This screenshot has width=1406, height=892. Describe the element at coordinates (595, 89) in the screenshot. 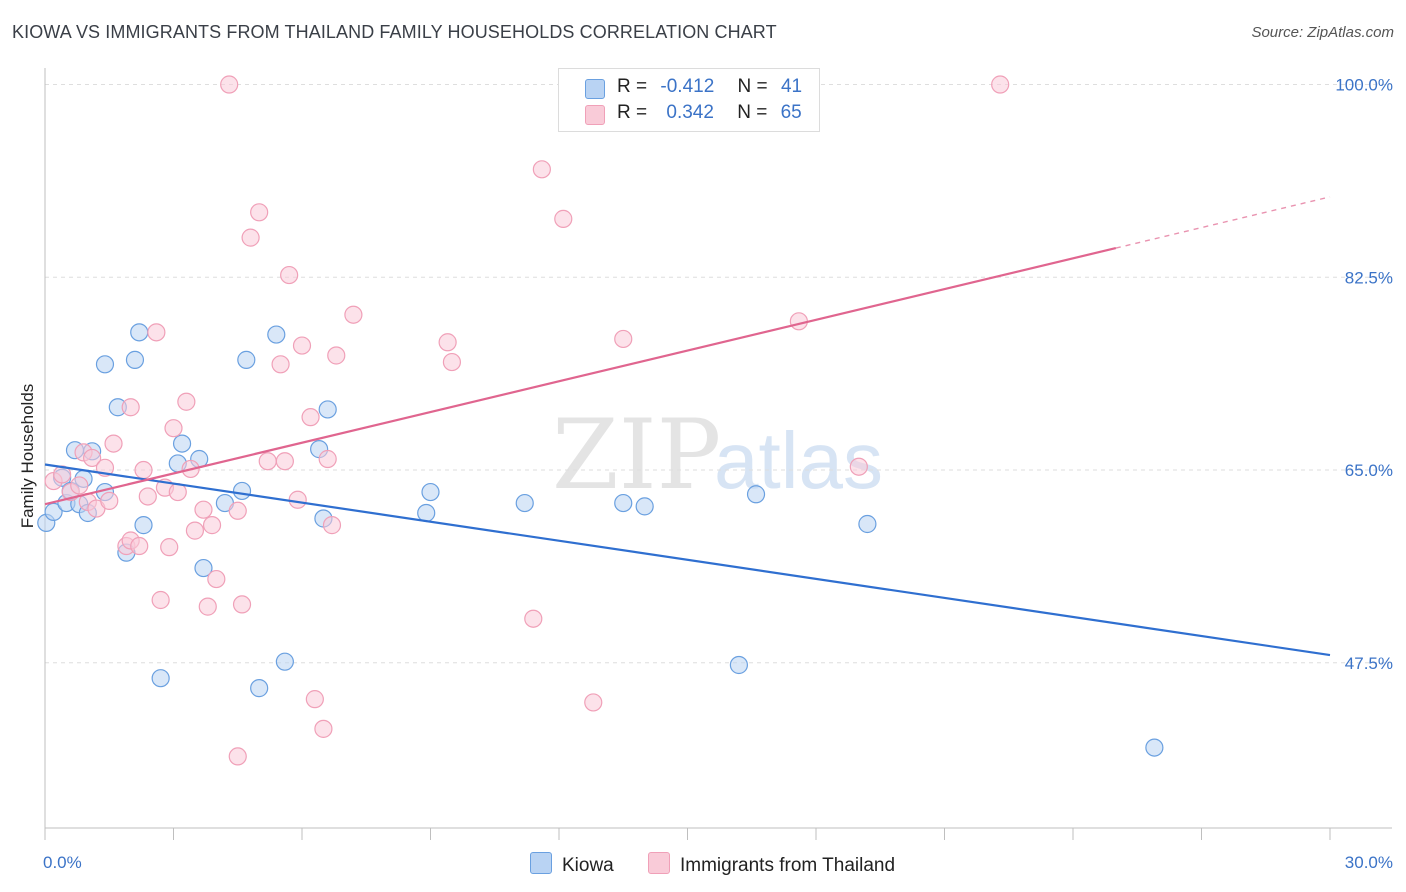

I see `legend-swatch-kiowa` at that location.